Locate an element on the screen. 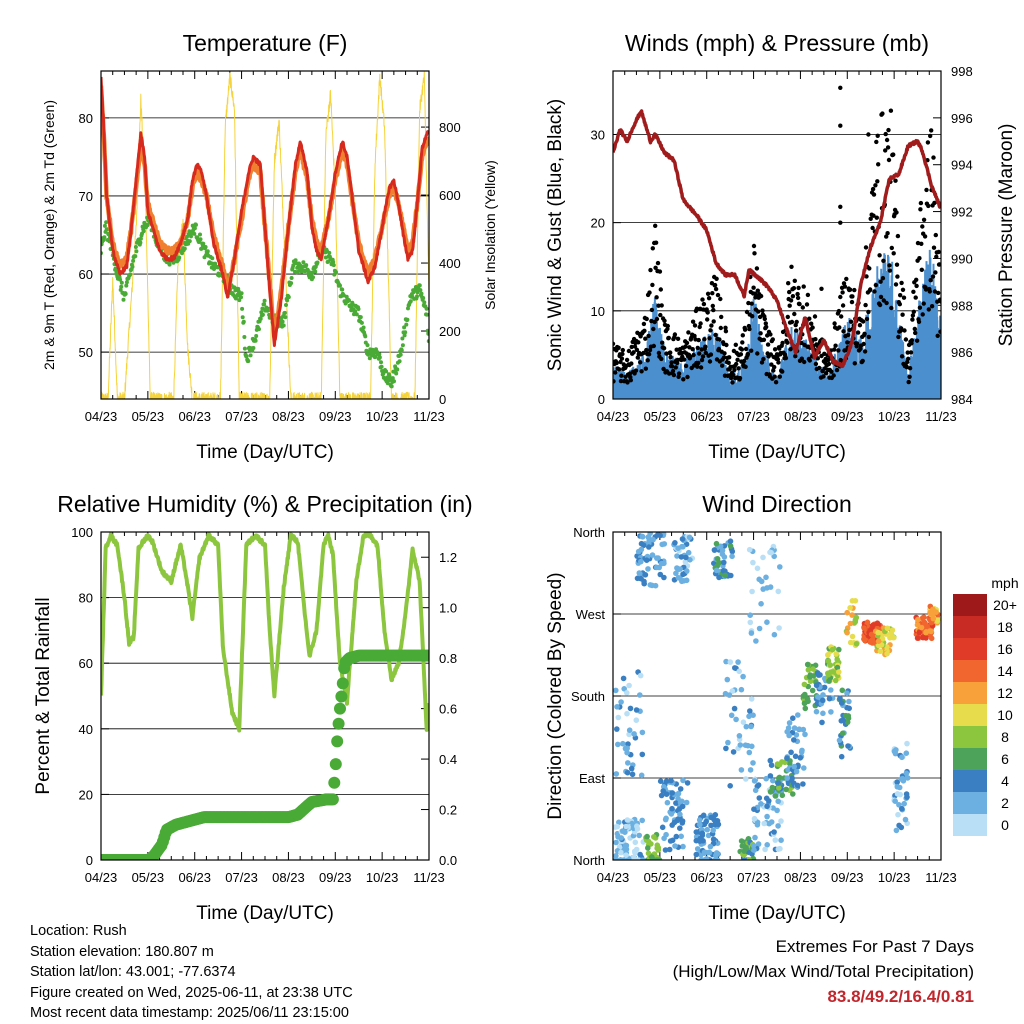 Image resolution: width=1024 pixels, height=1024 pixels. x-tick-label: 08/23 is located at coordinates (800, 416).